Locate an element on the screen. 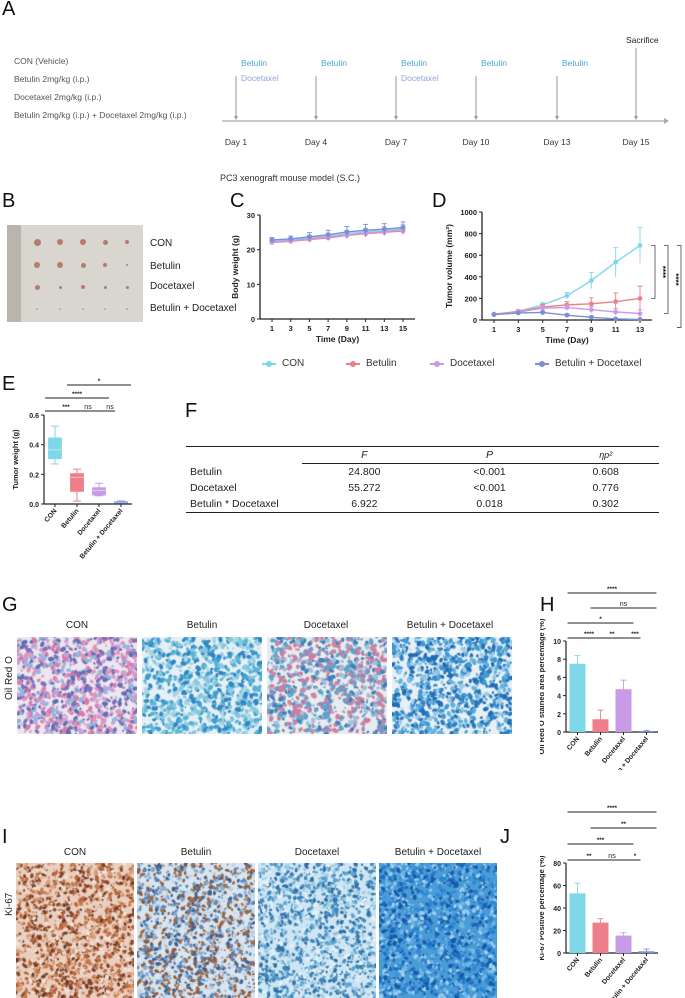 The height and width of the screenshot is (998, 685). histology-column-title: CON is located at coordinates (75, 852).